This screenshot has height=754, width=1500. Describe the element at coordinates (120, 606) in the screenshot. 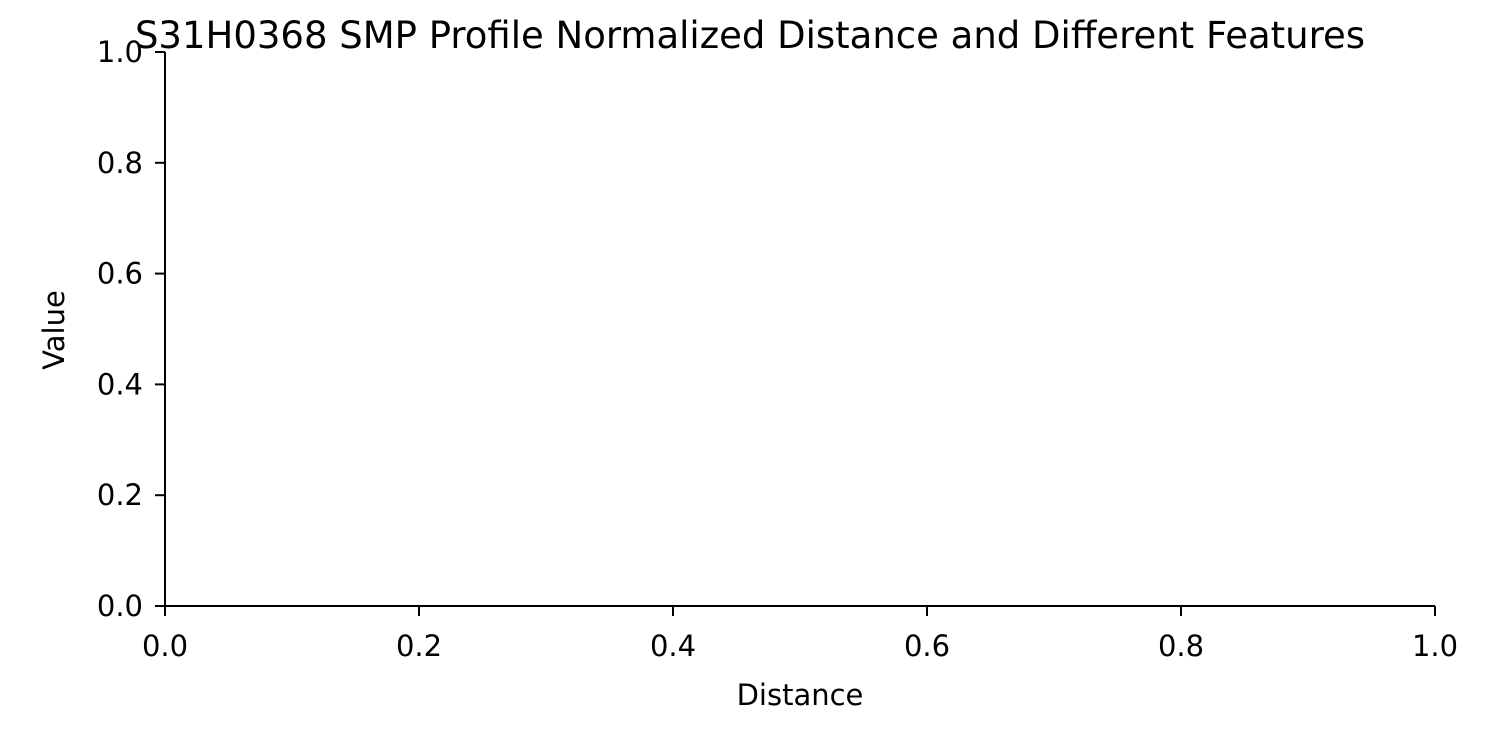

I see `y-tick-label: 0.0` at that location.